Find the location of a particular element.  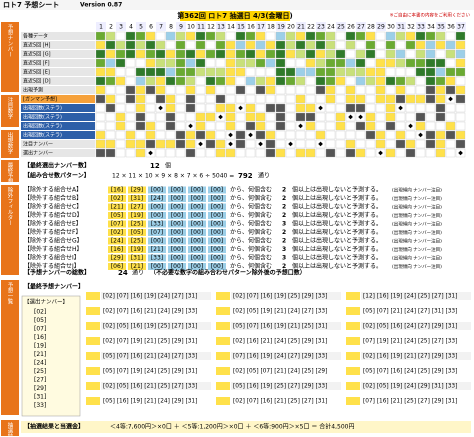

final-row: [02] [07] [19] [21] [25] [29] [31] is located at coordinates (150, 342).